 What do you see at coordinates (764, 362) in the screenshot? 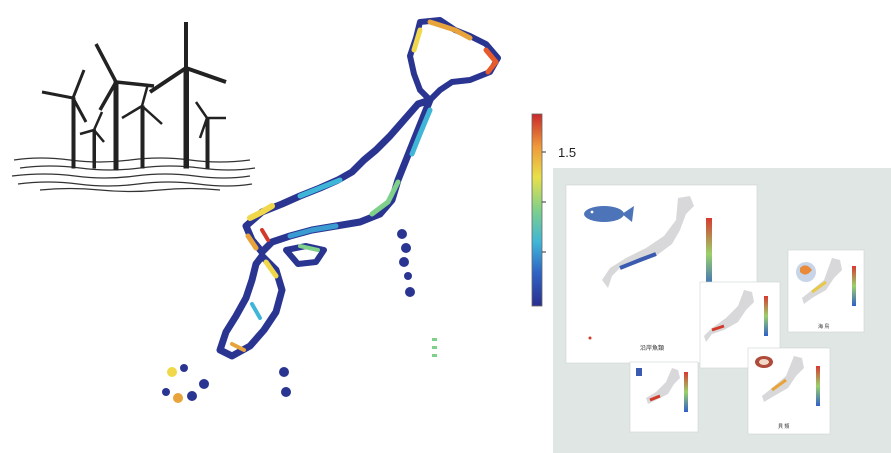
I see `shell-icon` at bounding box center [764, 362].